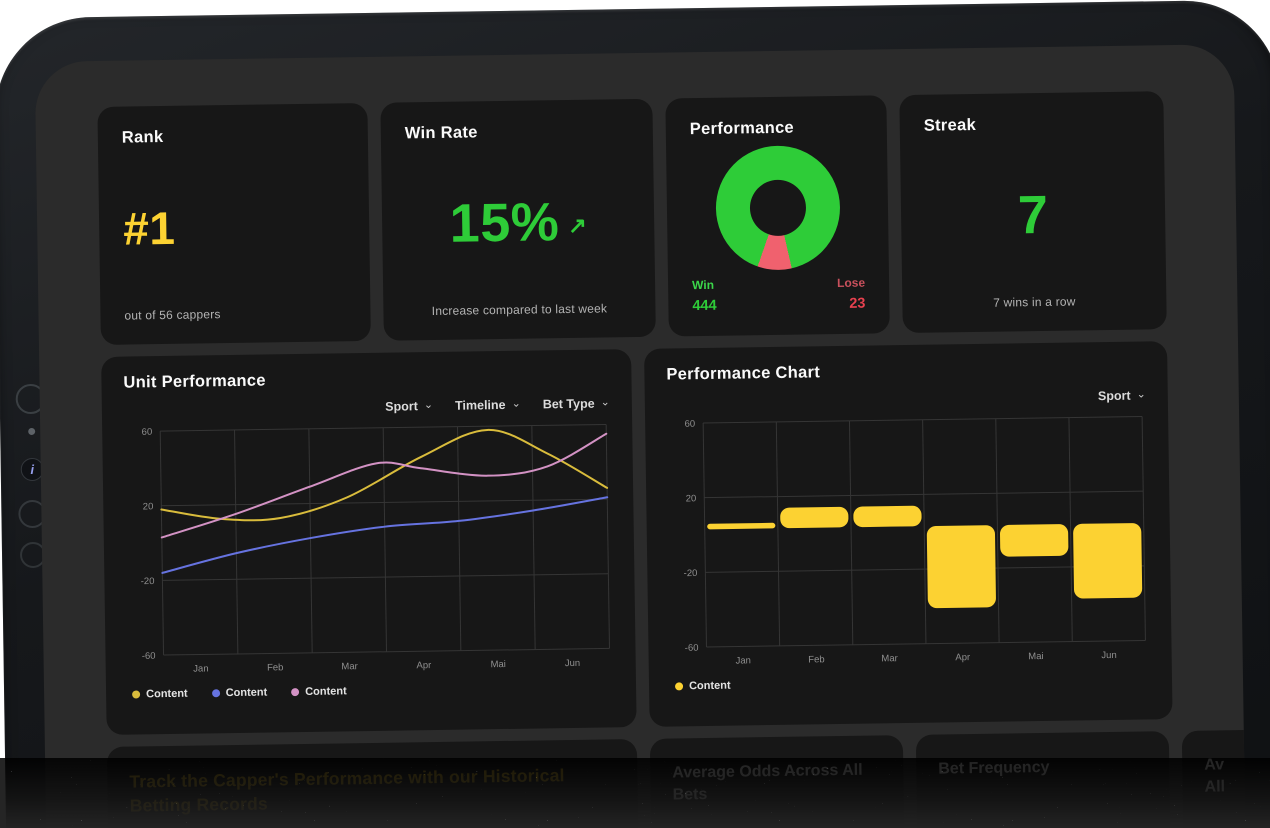 This screenshot has width=1270, height=828. I want to click on partial-card-title-line1: Av, so click(1214, 765).